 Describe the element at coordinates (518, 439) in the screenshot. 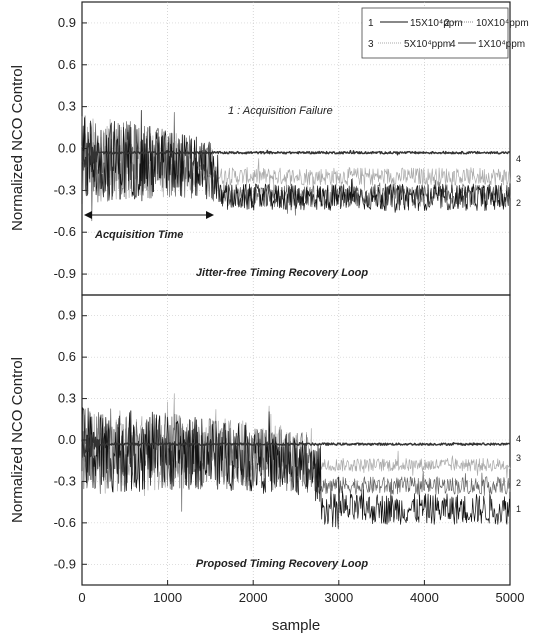

I see `bottom-end-label-4: 4` at that location.